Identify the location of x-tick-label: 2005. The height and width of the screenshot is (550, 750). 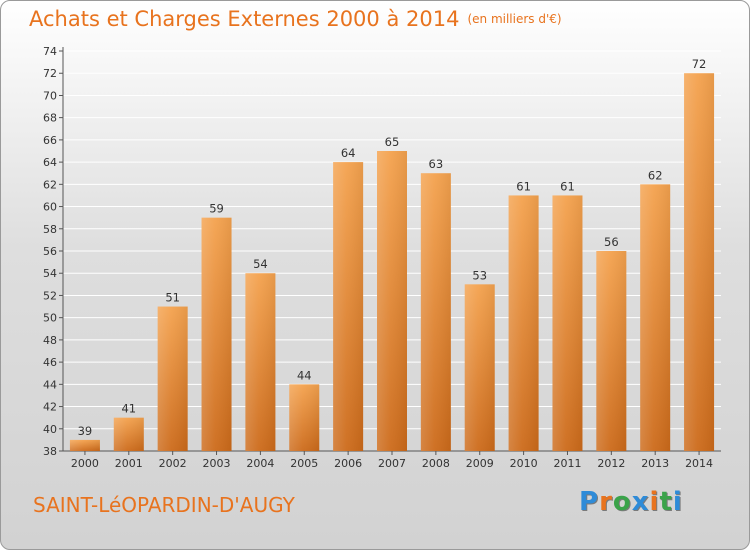
(304, 463).